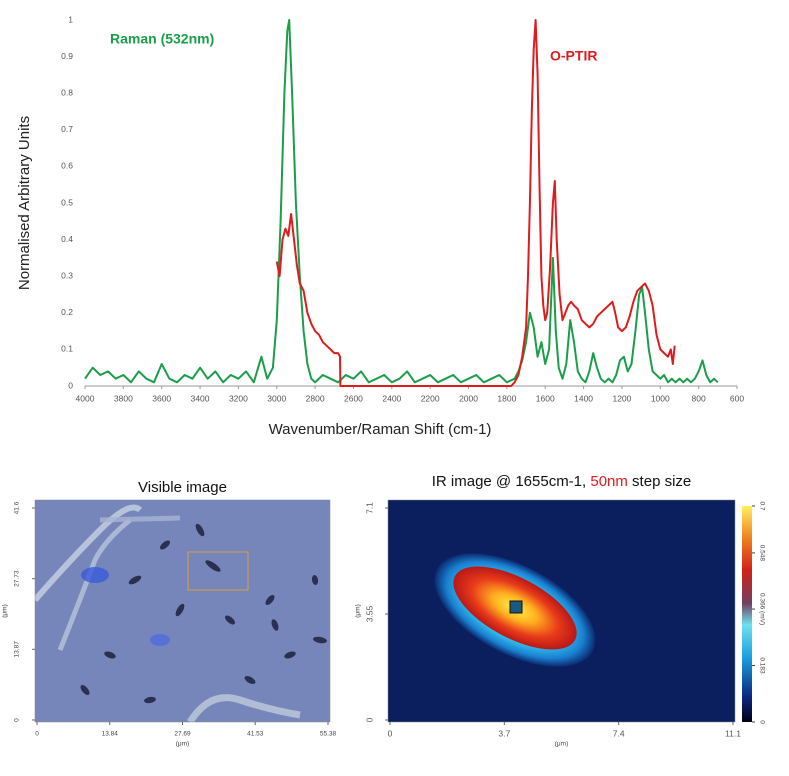 The height and width of the screenshot is (776, 789). I want to click on series-label: Raman (532nm), so click(162, 39).